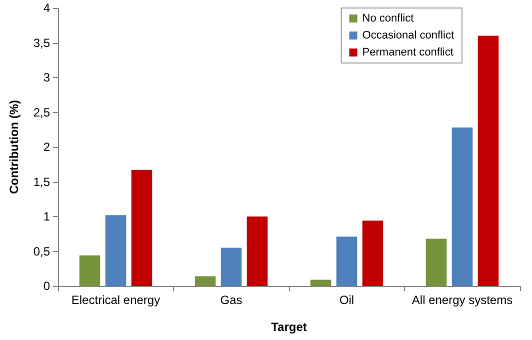  Describe the element at coordinates (41, 43) in the screenshot. I see `y-tick-label: 3,5` at that location.